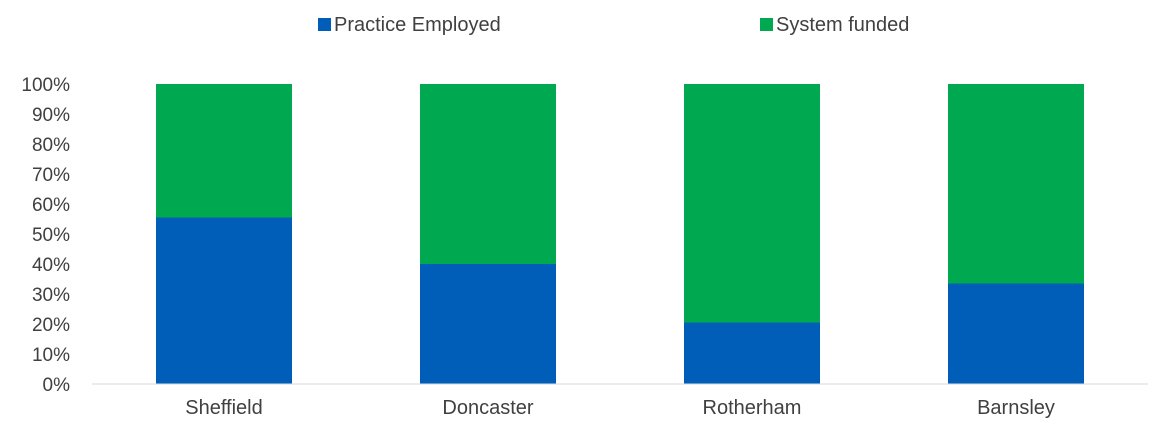 The image size is (1165, 428). I want to click on y-tick-label: 80%, so click(51, 145).